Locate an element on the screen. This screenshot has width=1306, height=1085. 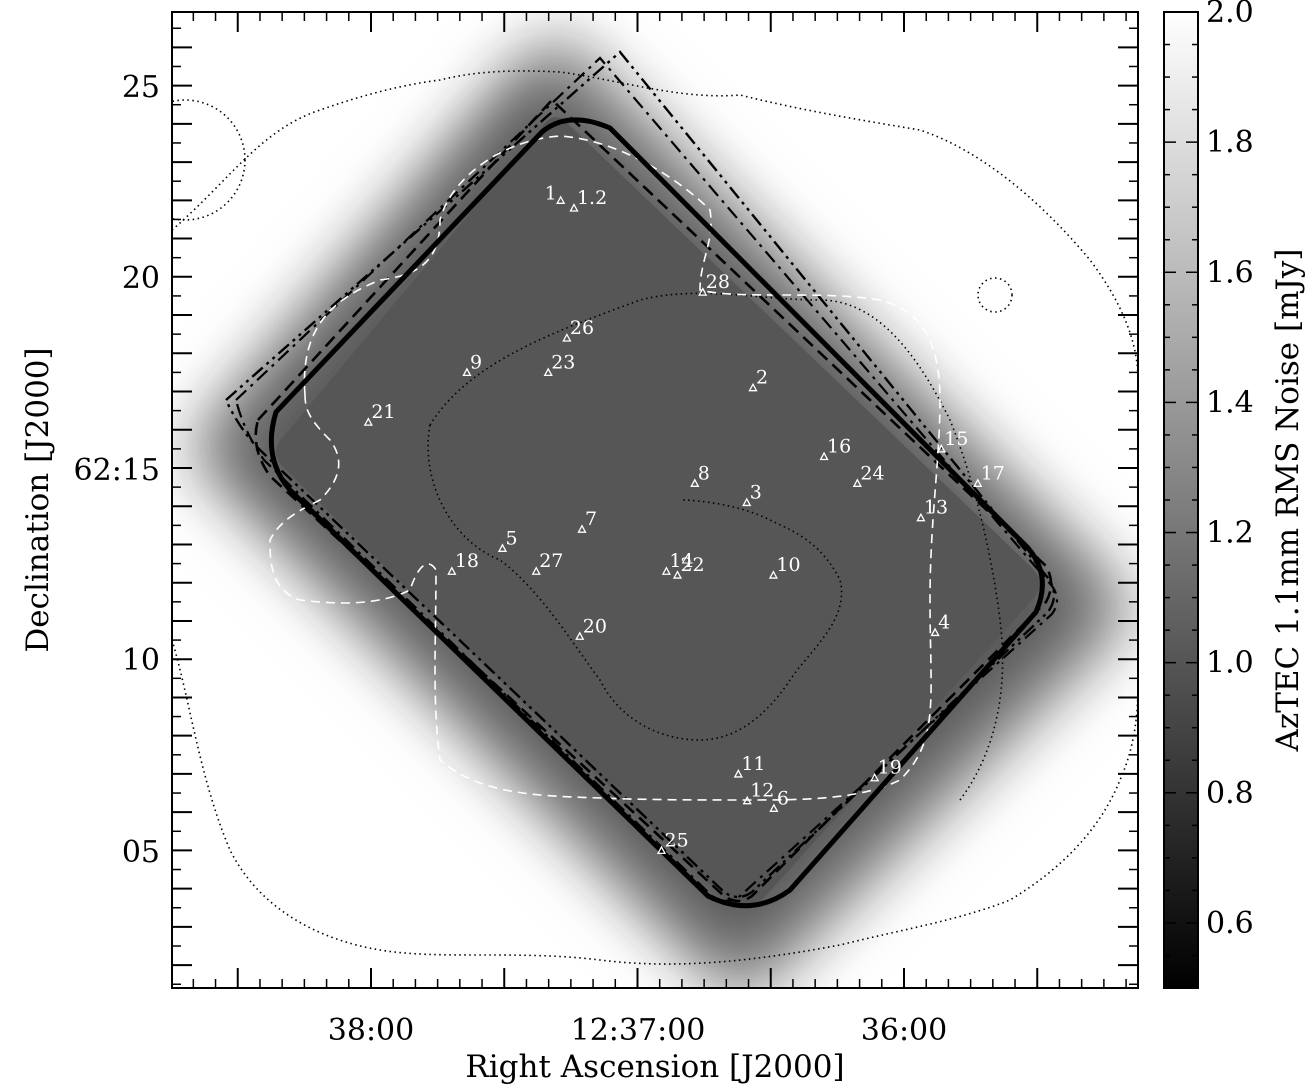
colorbar-tick-label: 2.0 is located at coordinates (1230, 15).